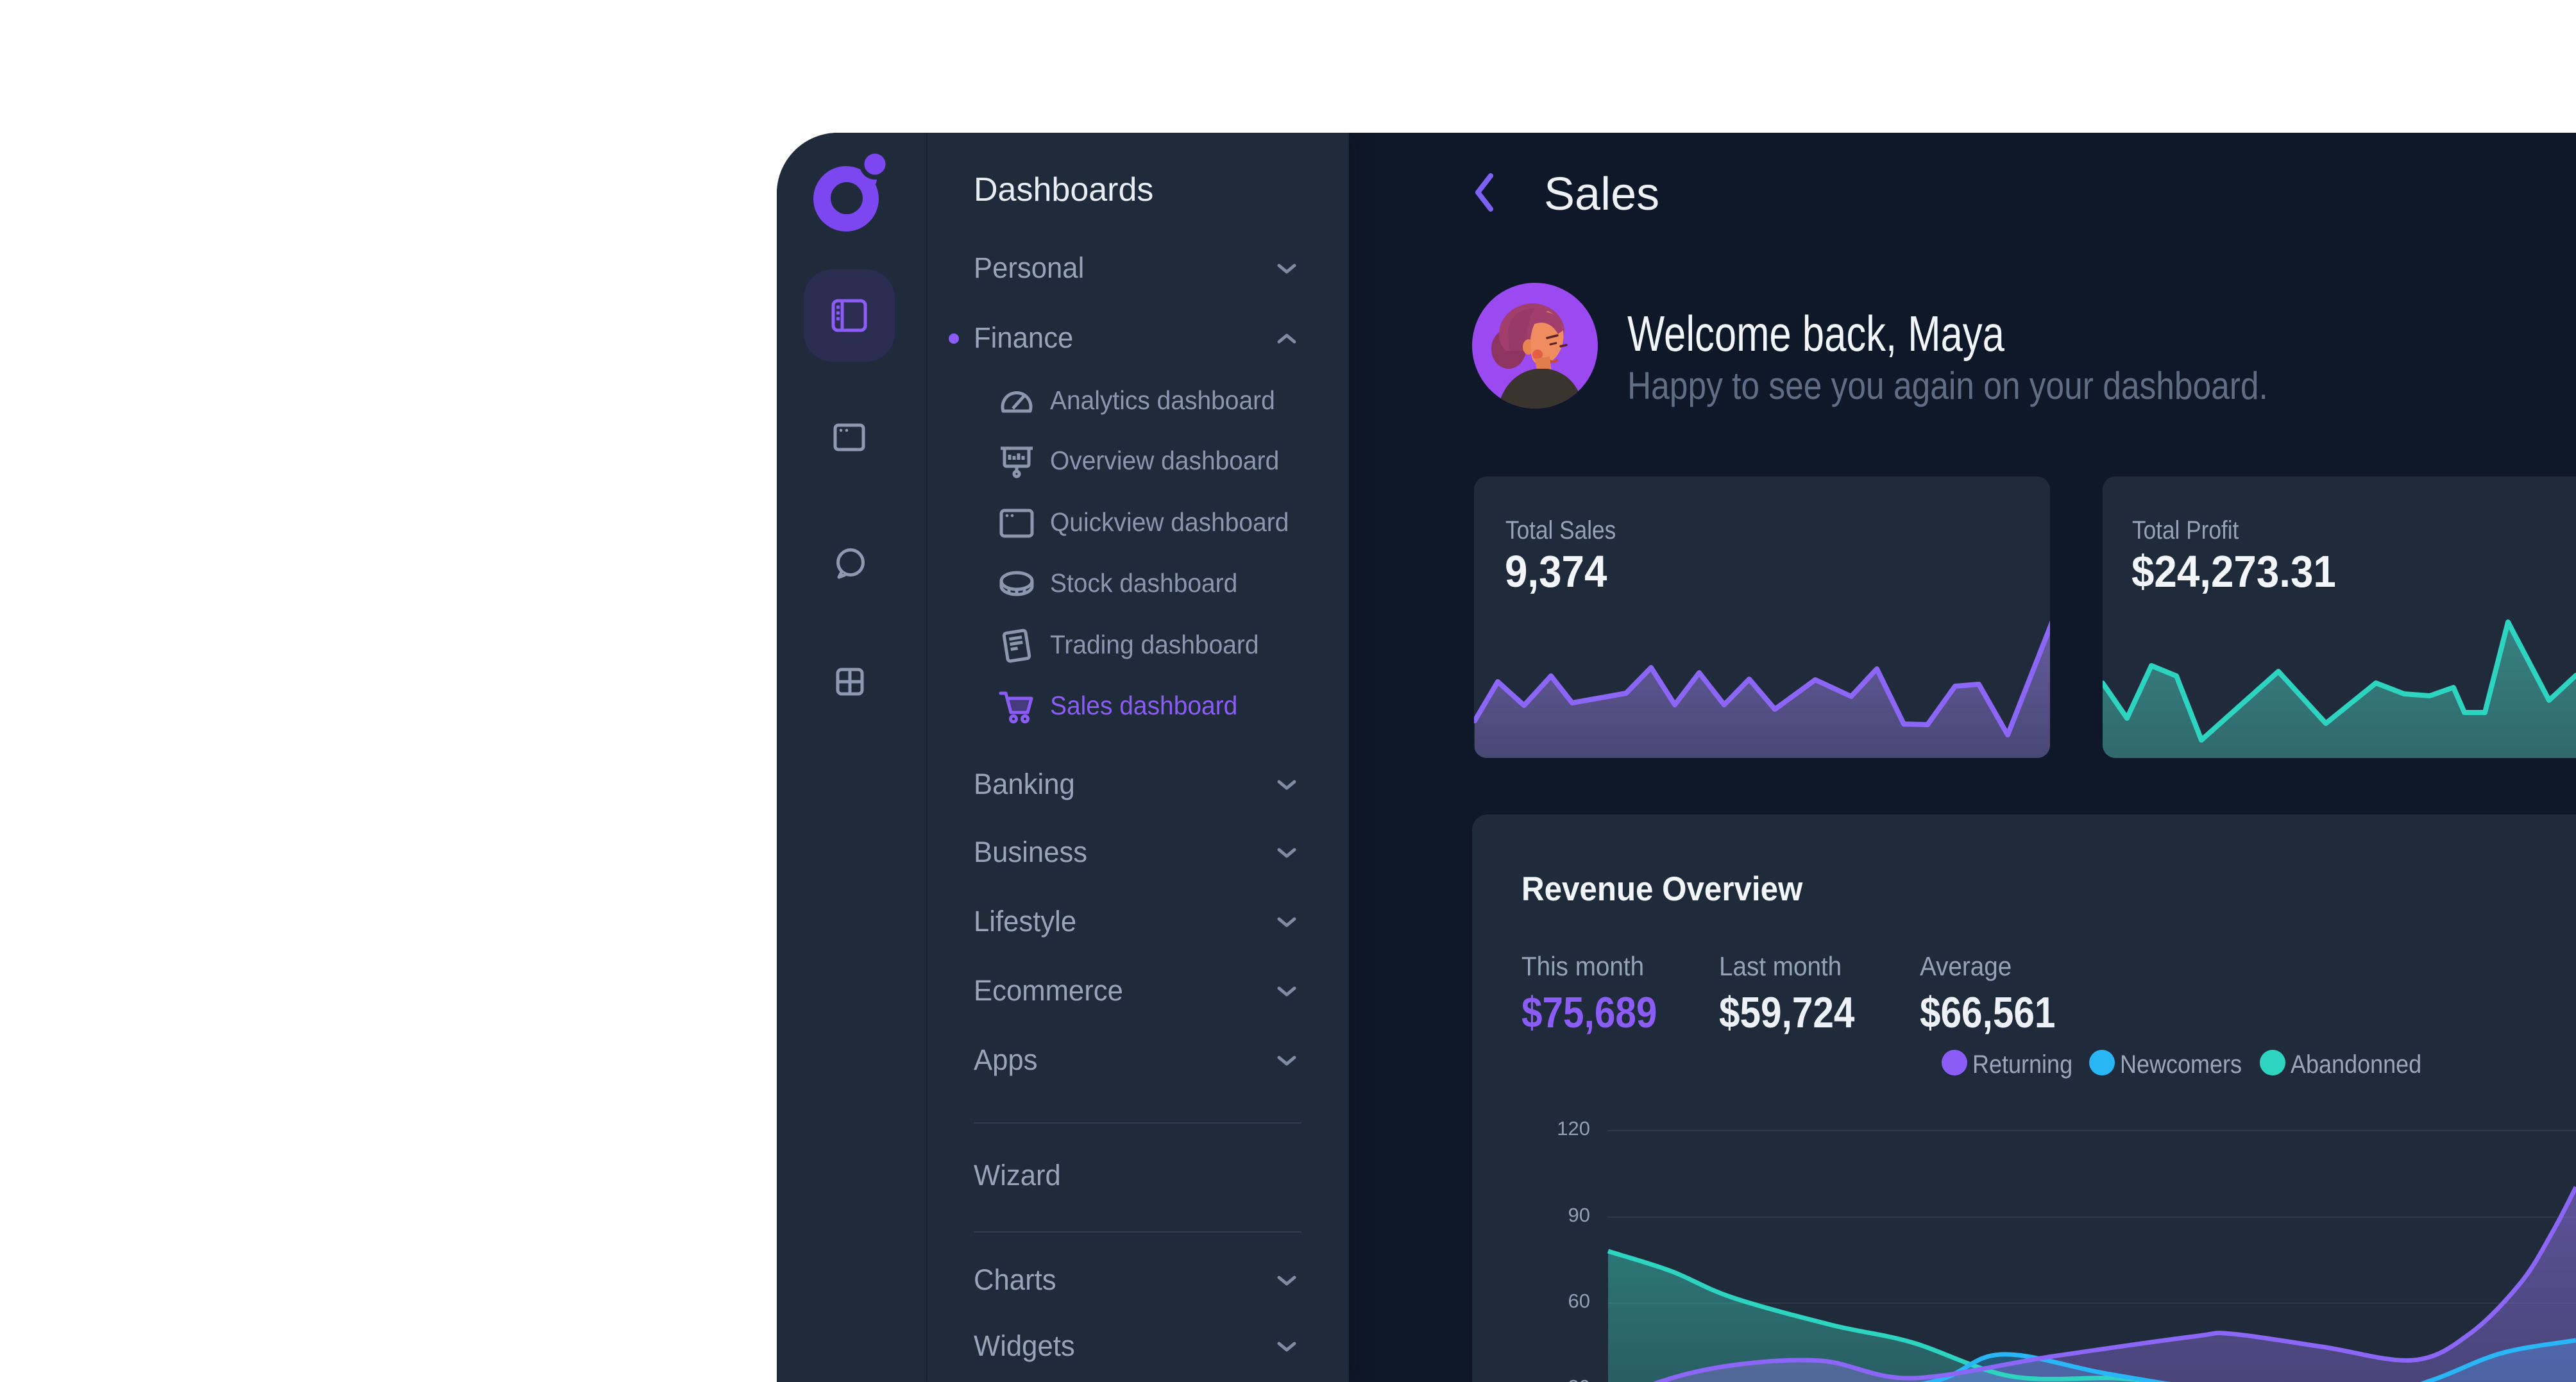  What do you see at coordinates (1579, 1301) in the screenshot?
I see `svg-text: 60` at bounding box center [1579, 1301].